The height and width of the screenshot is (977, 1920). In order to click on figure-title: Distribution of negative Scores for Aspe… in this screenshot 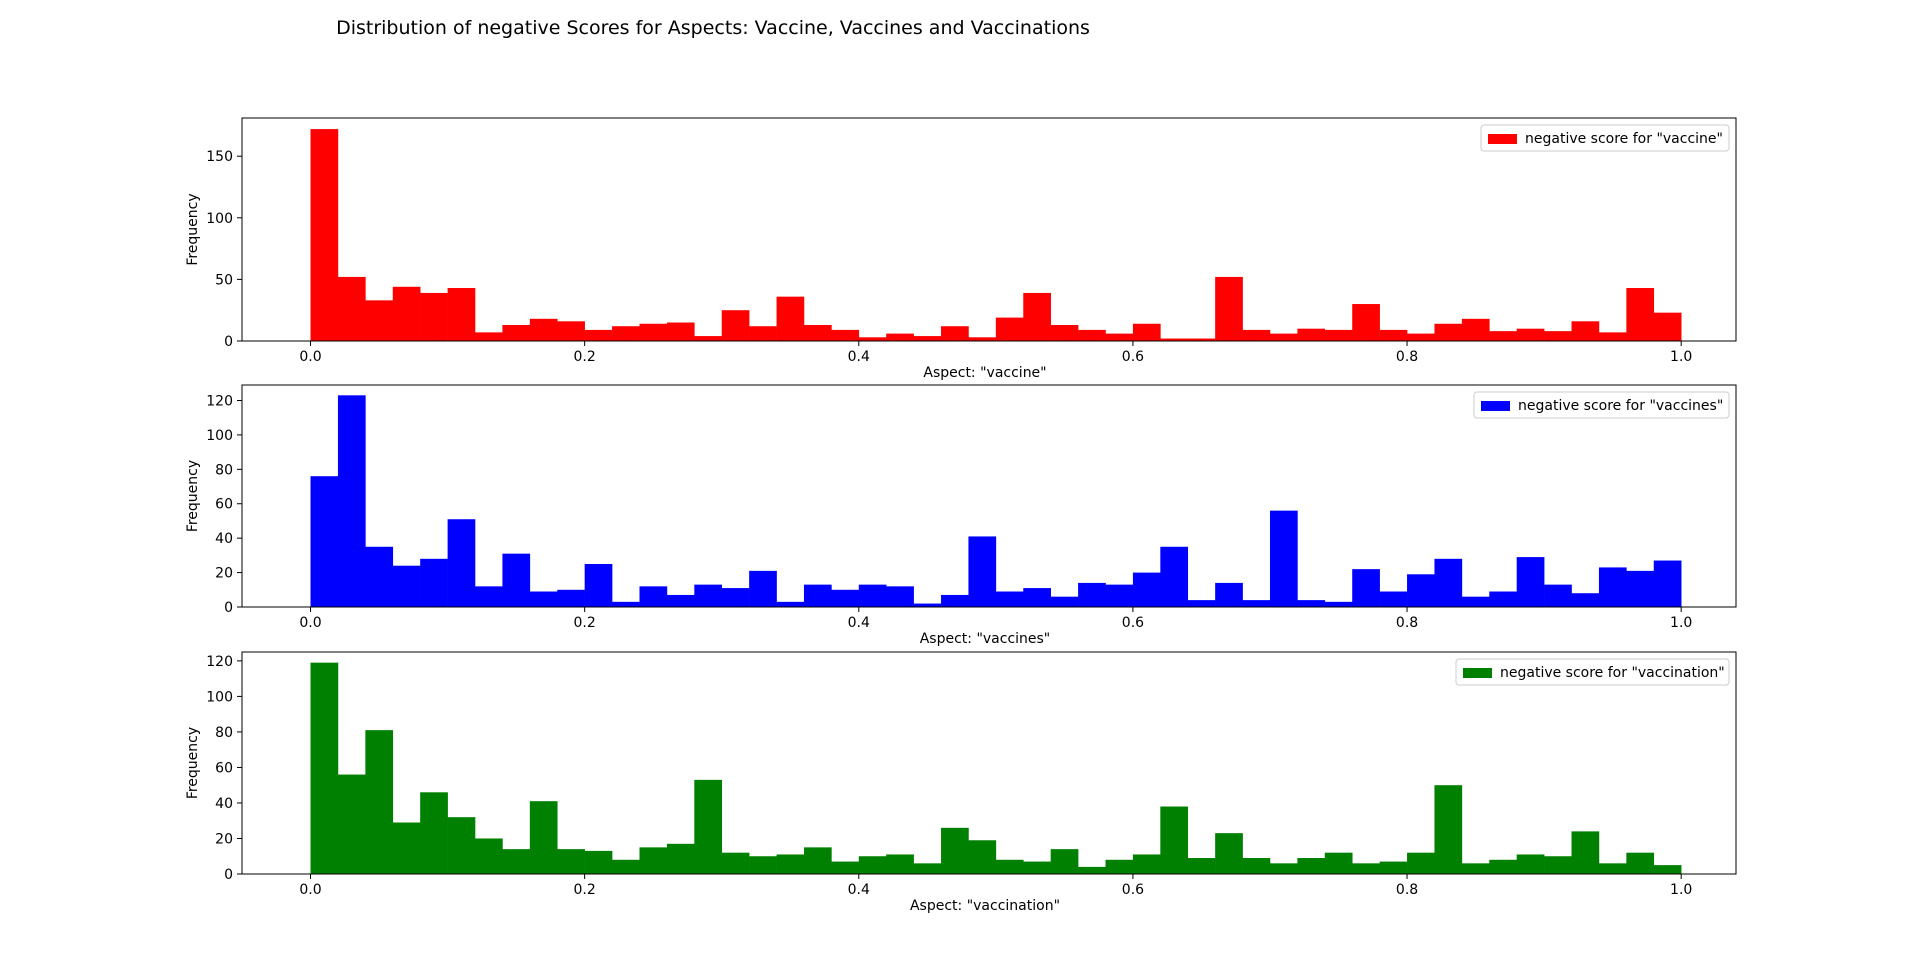, I will do `click(713, 28)`.